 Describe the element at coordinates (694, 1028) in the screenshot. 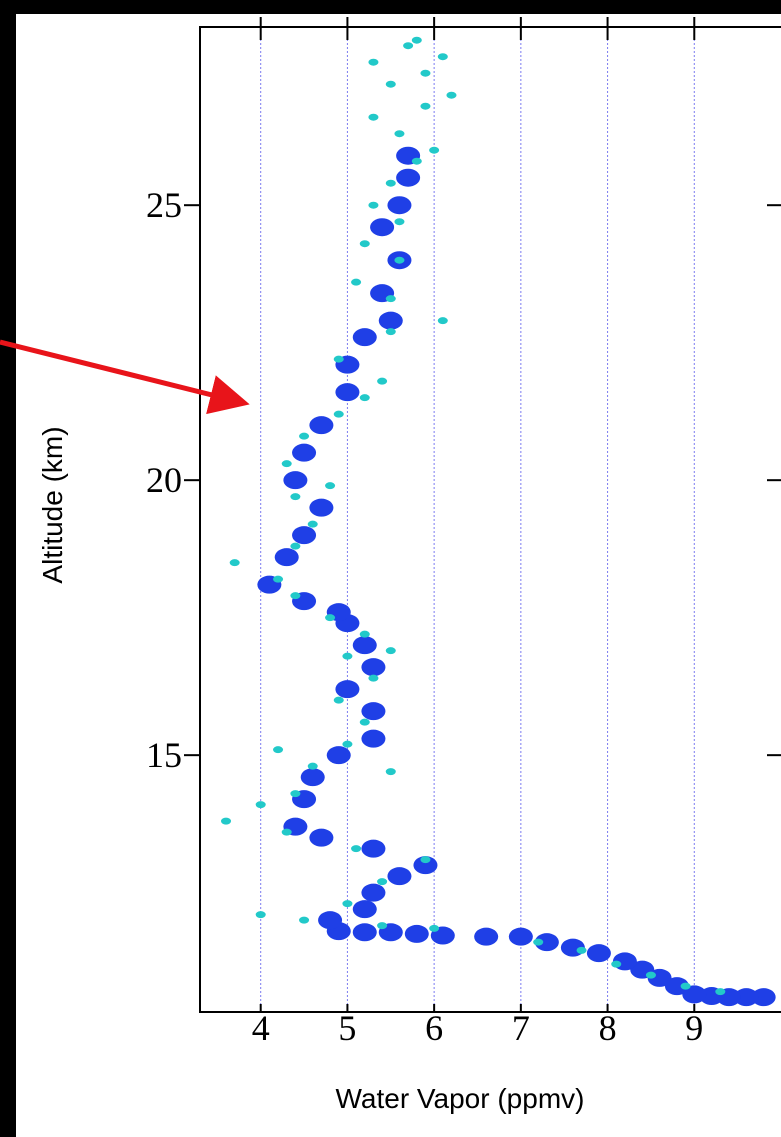

I see `x-tick-label: 9` at that location.